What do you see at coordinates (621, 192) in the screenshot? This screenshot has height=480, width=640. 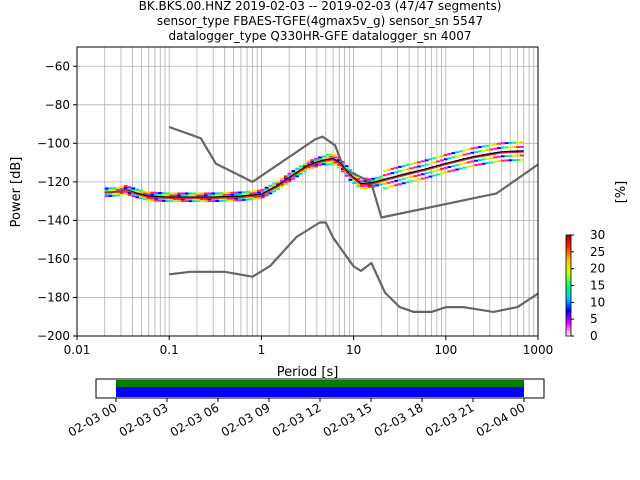 I see `colorbar-label: [%]` at bounding box center [621, 192].